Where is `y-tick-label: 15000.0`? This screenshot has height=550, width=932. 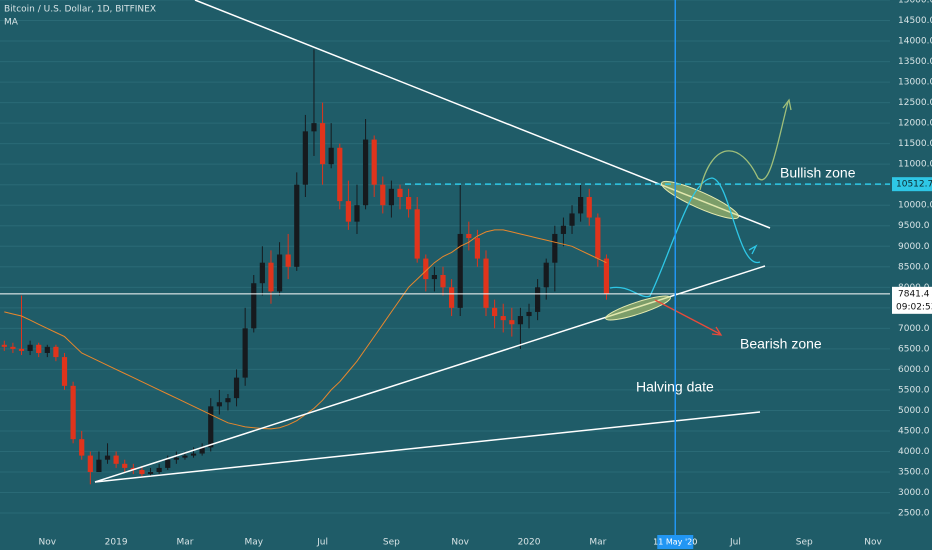
y-tick-label: 15000.0 is located at coordinates (915, 3).